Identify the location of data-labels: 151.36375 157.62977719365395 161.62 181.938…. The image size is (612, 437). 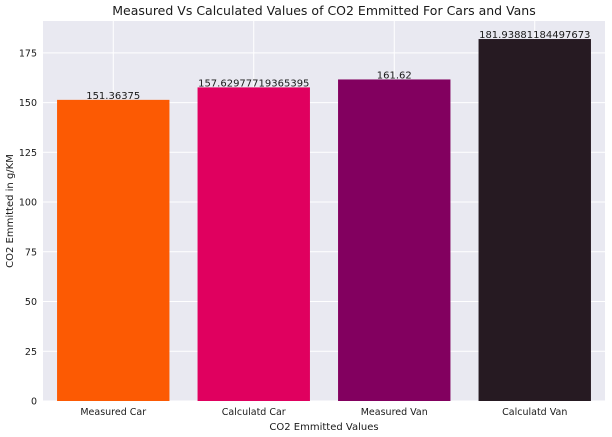
(338, 66).